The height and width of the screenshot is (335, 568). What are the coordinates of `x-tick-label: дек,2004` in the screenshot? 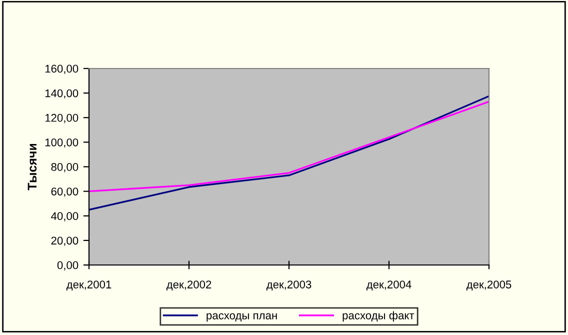 It's located at (389, 285).